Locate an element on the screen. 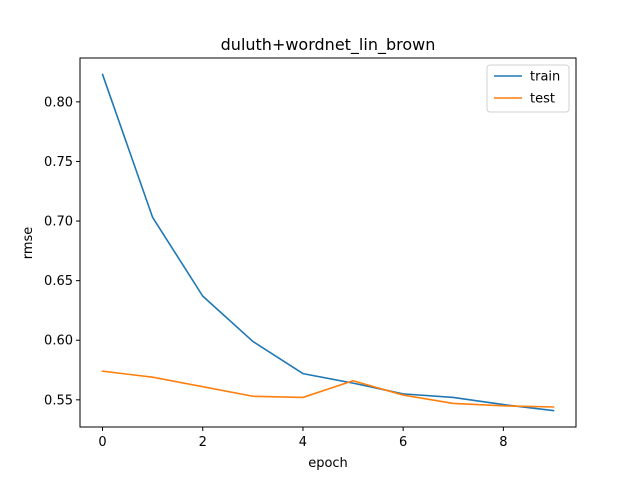 The width and height of the screenshot is (640, 480). y-axis: 0.55 0.60 0.65 0.70 0.75 0.80 is located at coordinates (62, 251).